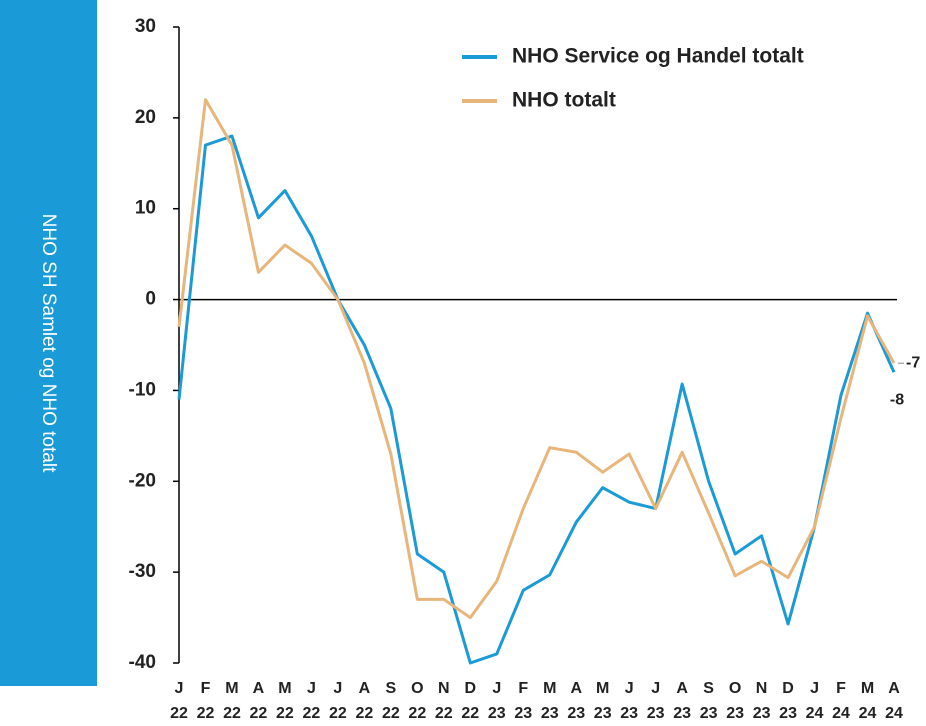 This screenshot has height=726, width=926. What do you see at coordinates (788, 701) in the screenshot?
I see `x-tick-label: D 23` at bounding box center [788, 701].